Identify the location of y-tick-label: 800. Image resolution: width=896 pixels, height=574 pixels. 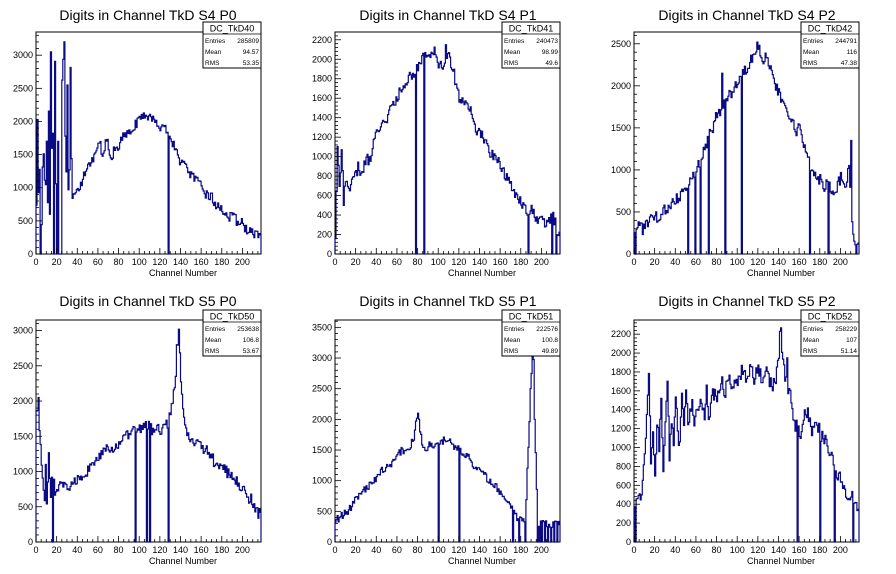
(623, 466).